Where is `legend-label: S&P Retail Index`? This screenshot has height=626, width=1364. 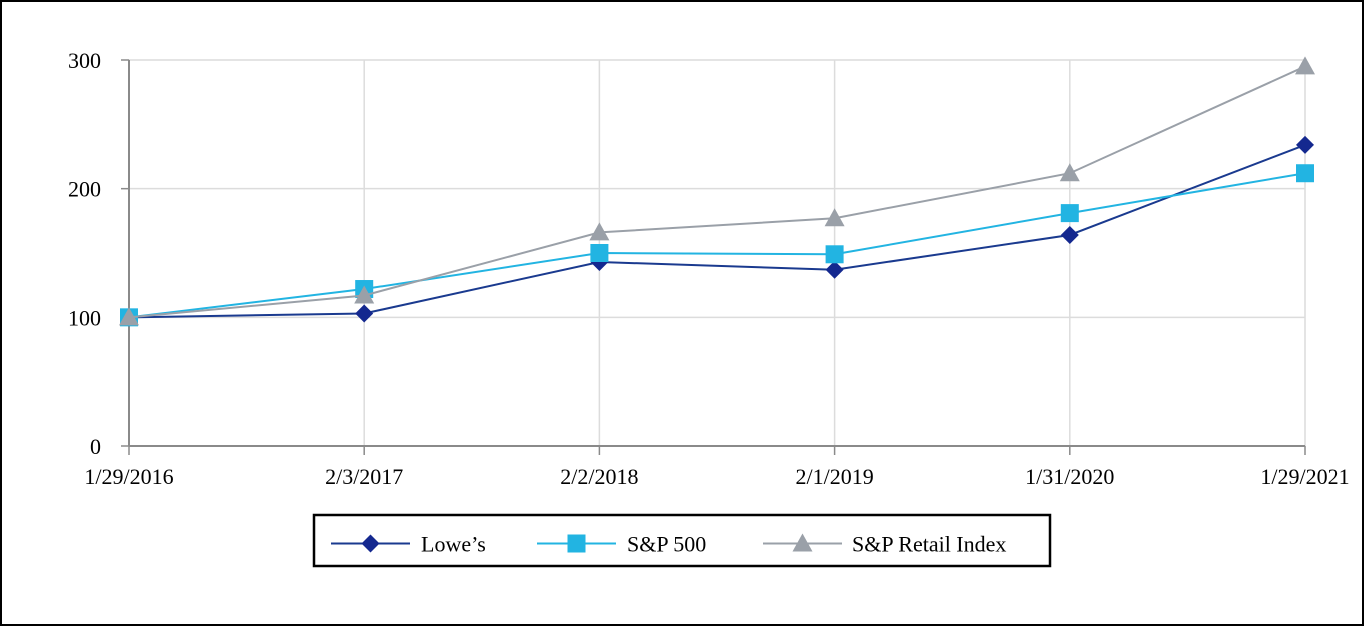
legend-label: S&P Retail Index is located at coordinates (929, 544).